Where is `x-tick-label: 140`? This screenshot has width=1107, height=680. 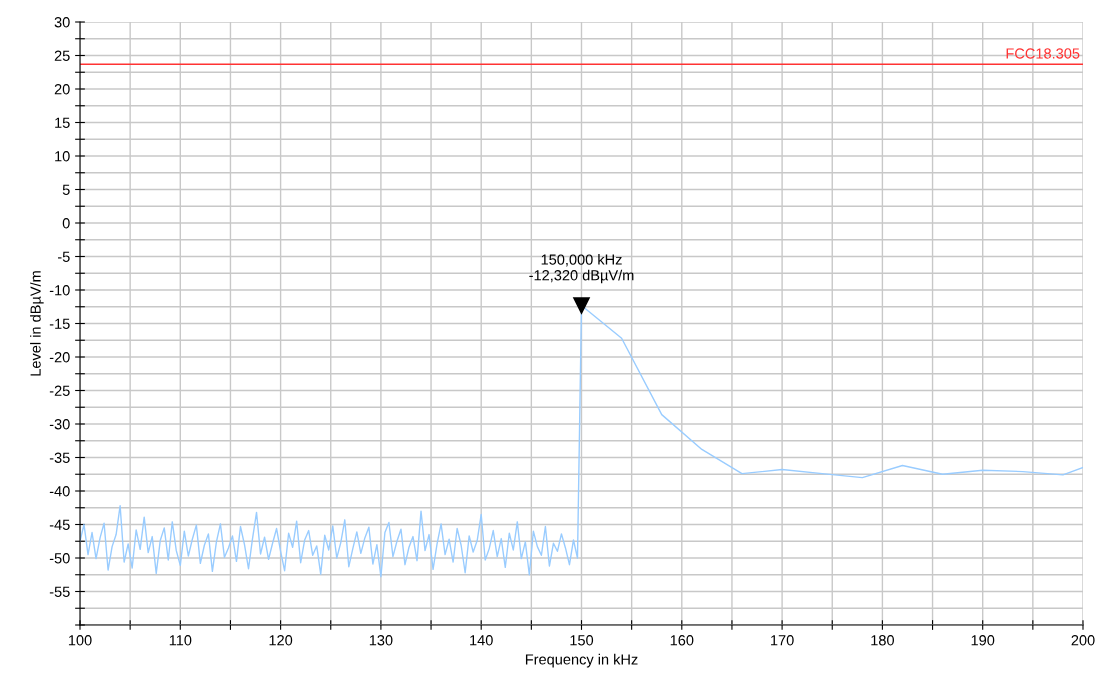
x-tick-label: 140 is located at coordinates (481, 640).